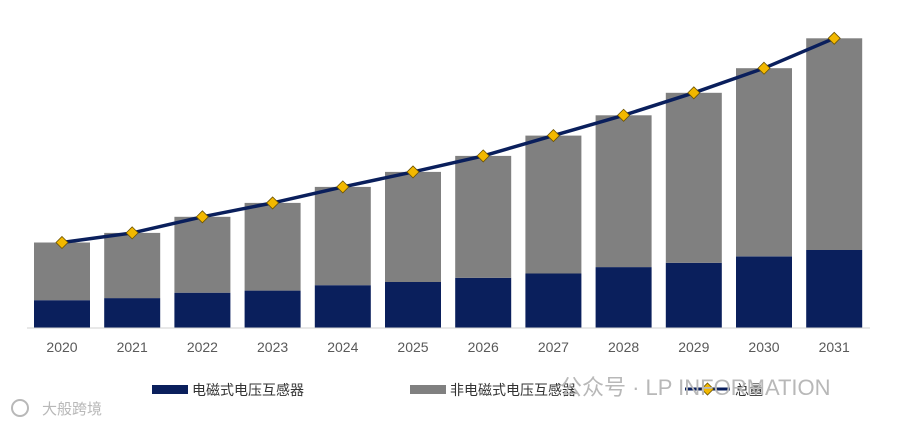  I want to click on total-marker-2028, so click(624, 115).